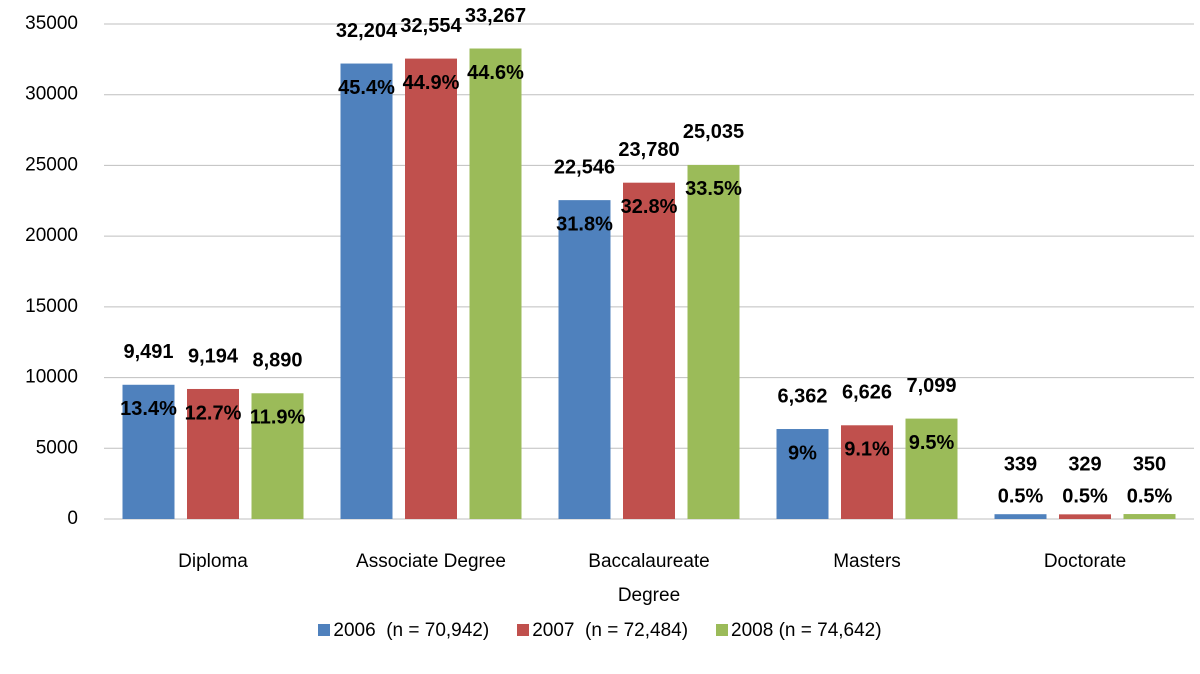 This screenshot has width=1200, height=674. What do you see at coordinates (213, 356) in the screenshot?
I see `data-label: 9,194` at bounding box center [213, 356].